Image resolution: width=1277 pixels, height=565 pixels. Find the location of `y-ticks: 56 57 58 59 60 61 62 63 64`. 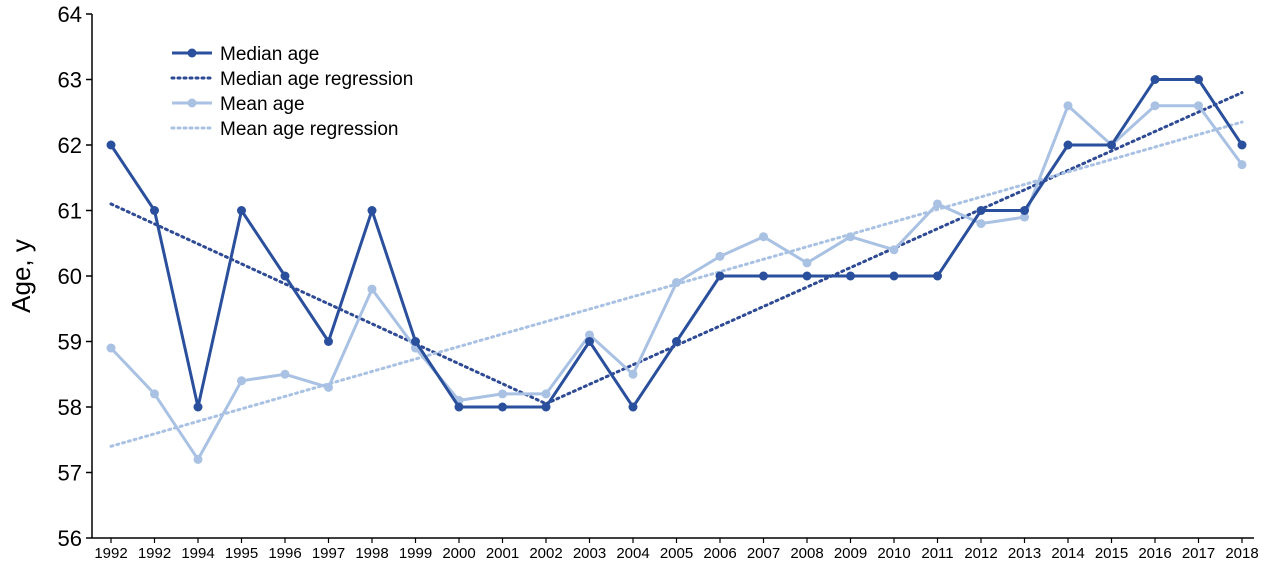

y-ticks: 56 57 58 59 60 61 62 63 64 is located at coordinates (75, 276).